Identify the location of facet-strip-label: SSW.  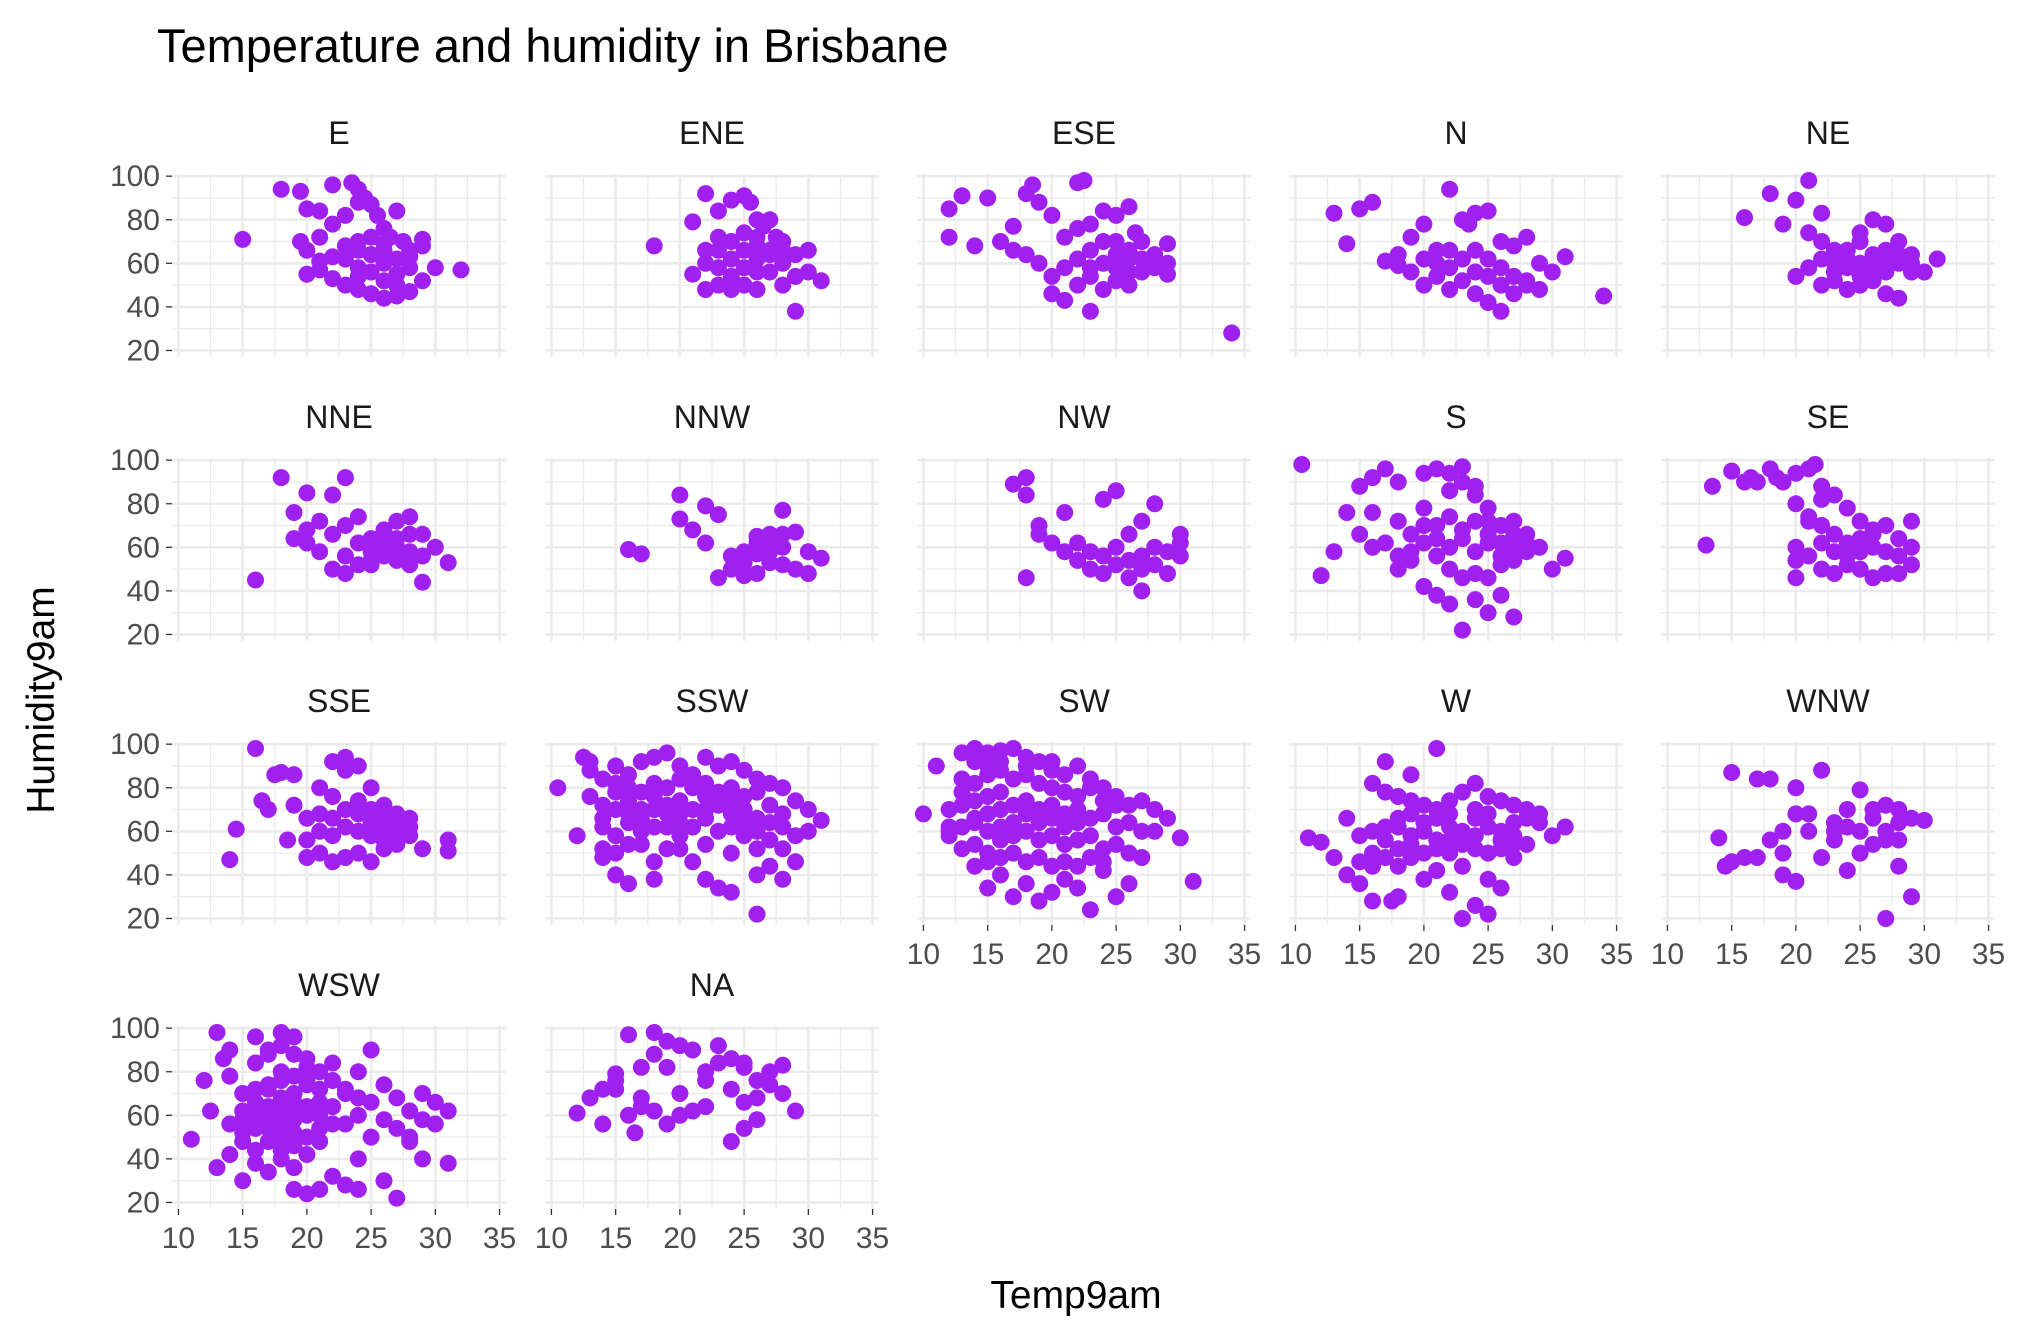
(713, 701).